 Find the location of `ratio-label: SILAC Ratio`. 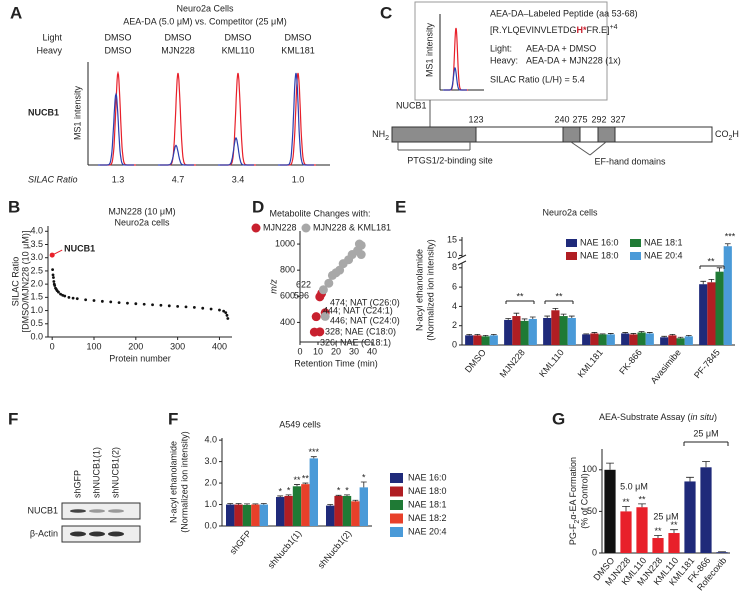

ratio-label: SILAC Ratio is located at coordinates (53, 179).